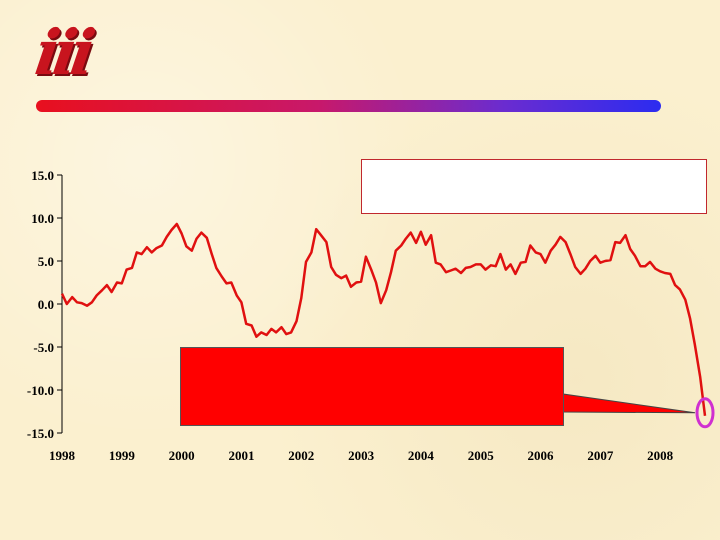  What do you see at coordinates (348, 106) in the screenshot?
I see `logo-gradient-bar` at bounding box center [348, 106].